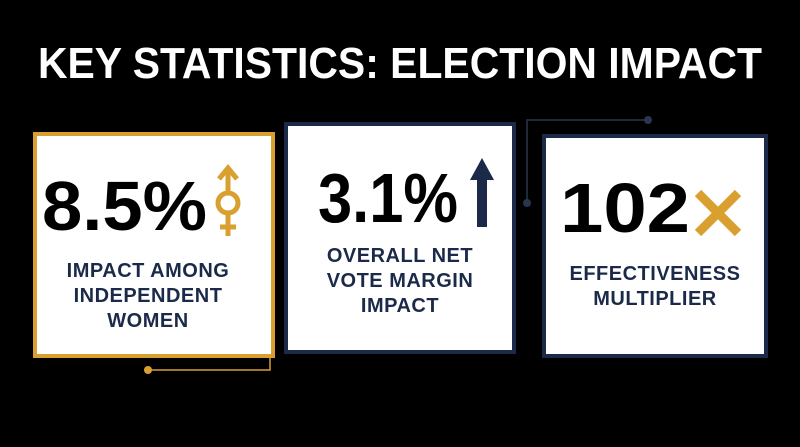 The height and width of the screenshot is (447, 800). Describe the element at coordinates (400, 256) in the screenshot. I see `stat-label: OVERALL NET` at that location.